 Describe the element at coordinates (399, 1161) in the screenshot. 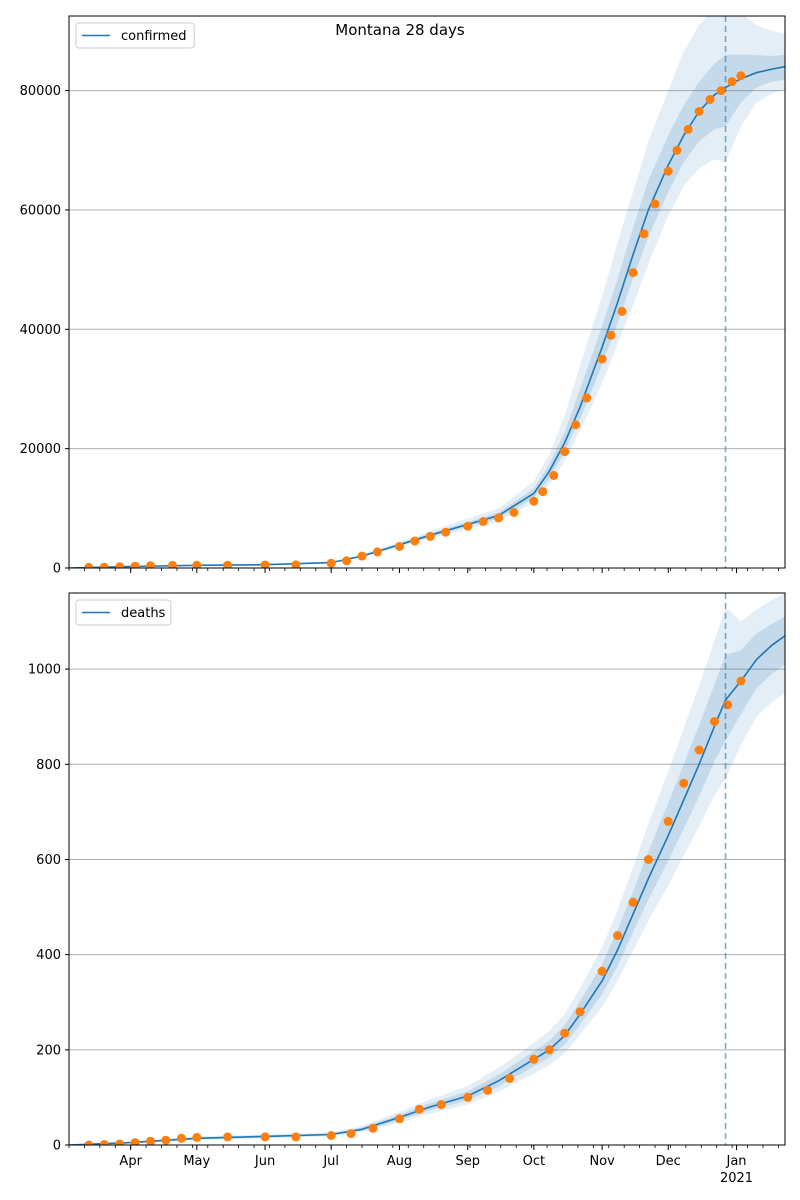

I see `x-tick-label: Aug` at that location.